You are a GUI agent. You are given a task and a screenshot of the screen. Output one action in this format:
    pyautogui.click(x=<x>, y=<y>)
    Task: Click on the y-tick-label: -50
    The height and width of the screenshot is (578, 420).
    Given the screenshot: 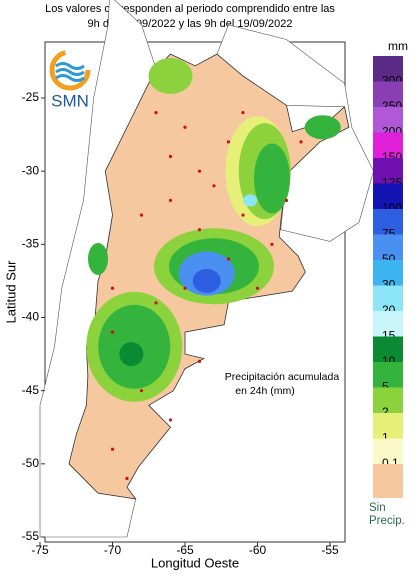 What is the action you would take?
    pyautogui.click(x=31, y=463)
    